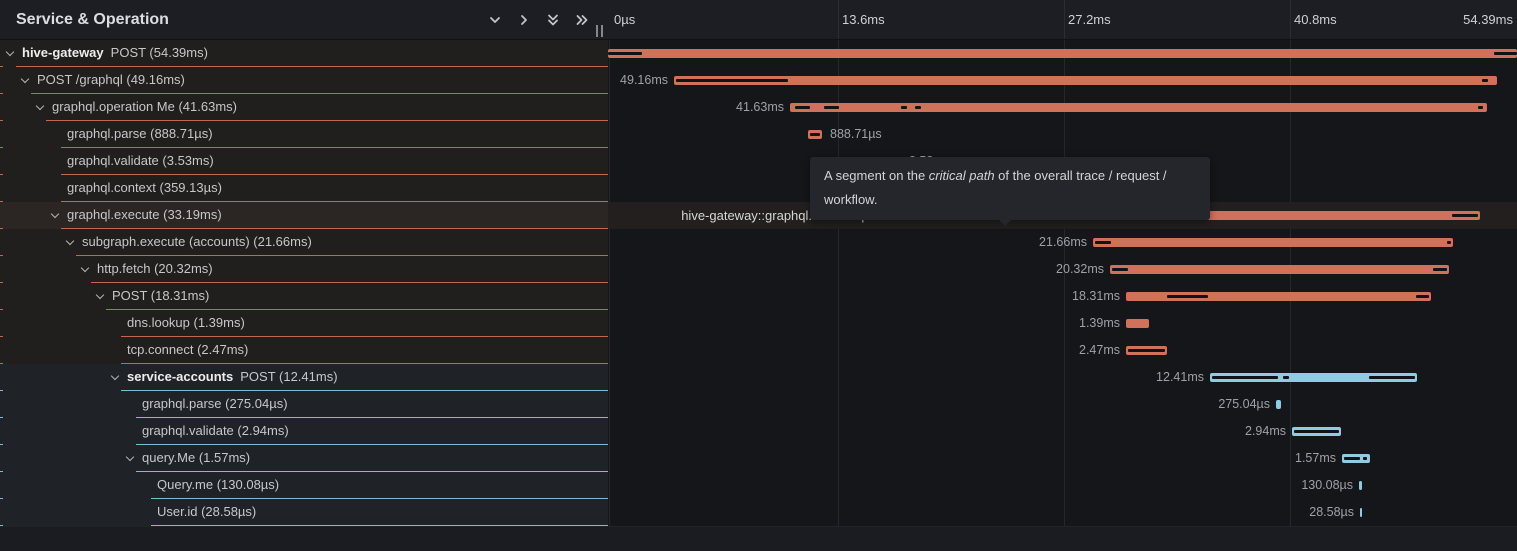  Describe the element at coordinates (304, 431) in the screenshot. I see `span-row-left: graphql.validate (2.94ms)` at that location.